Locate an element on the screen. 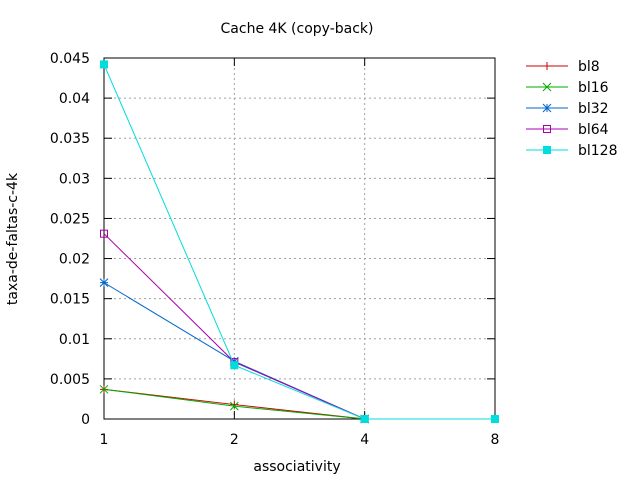 This screenshot has height=480, width=640. y-tick-label: 0.035 is located at coordinates (70, 139).